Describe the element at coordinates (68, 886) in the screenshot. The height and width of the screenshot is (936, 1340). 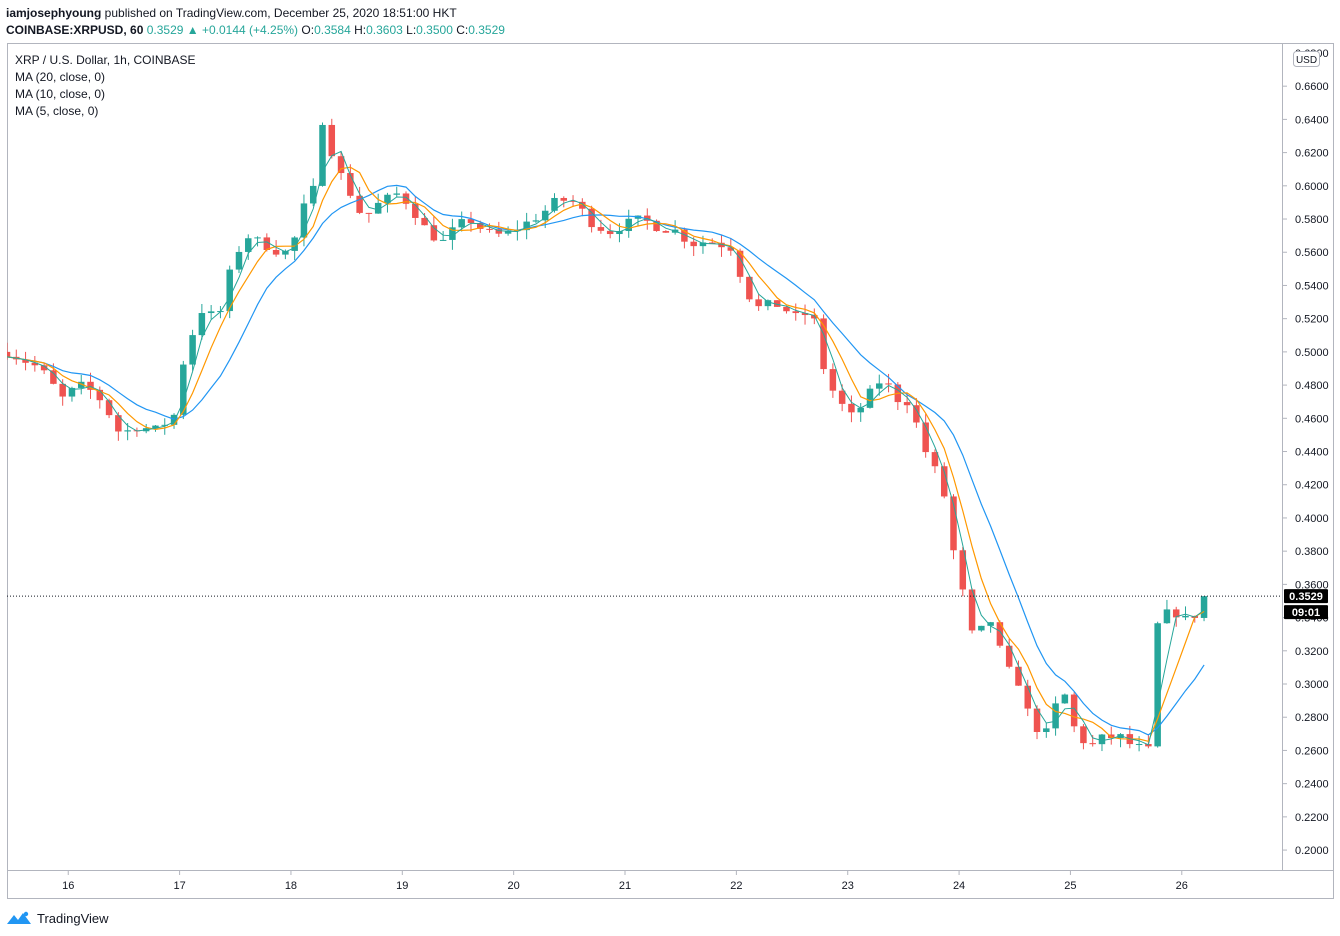
I see `time-tick-label: 16` at that location.